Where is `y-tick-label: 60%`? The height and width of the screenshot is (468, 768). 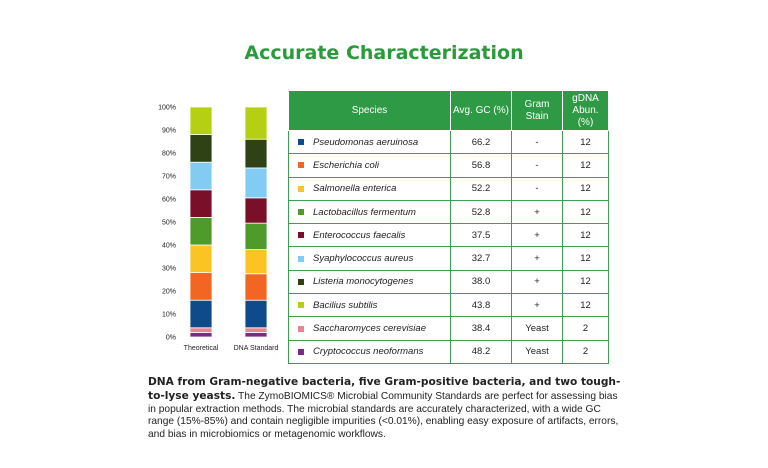
y-tick-label: 60% is located at coordinates (169, 200).